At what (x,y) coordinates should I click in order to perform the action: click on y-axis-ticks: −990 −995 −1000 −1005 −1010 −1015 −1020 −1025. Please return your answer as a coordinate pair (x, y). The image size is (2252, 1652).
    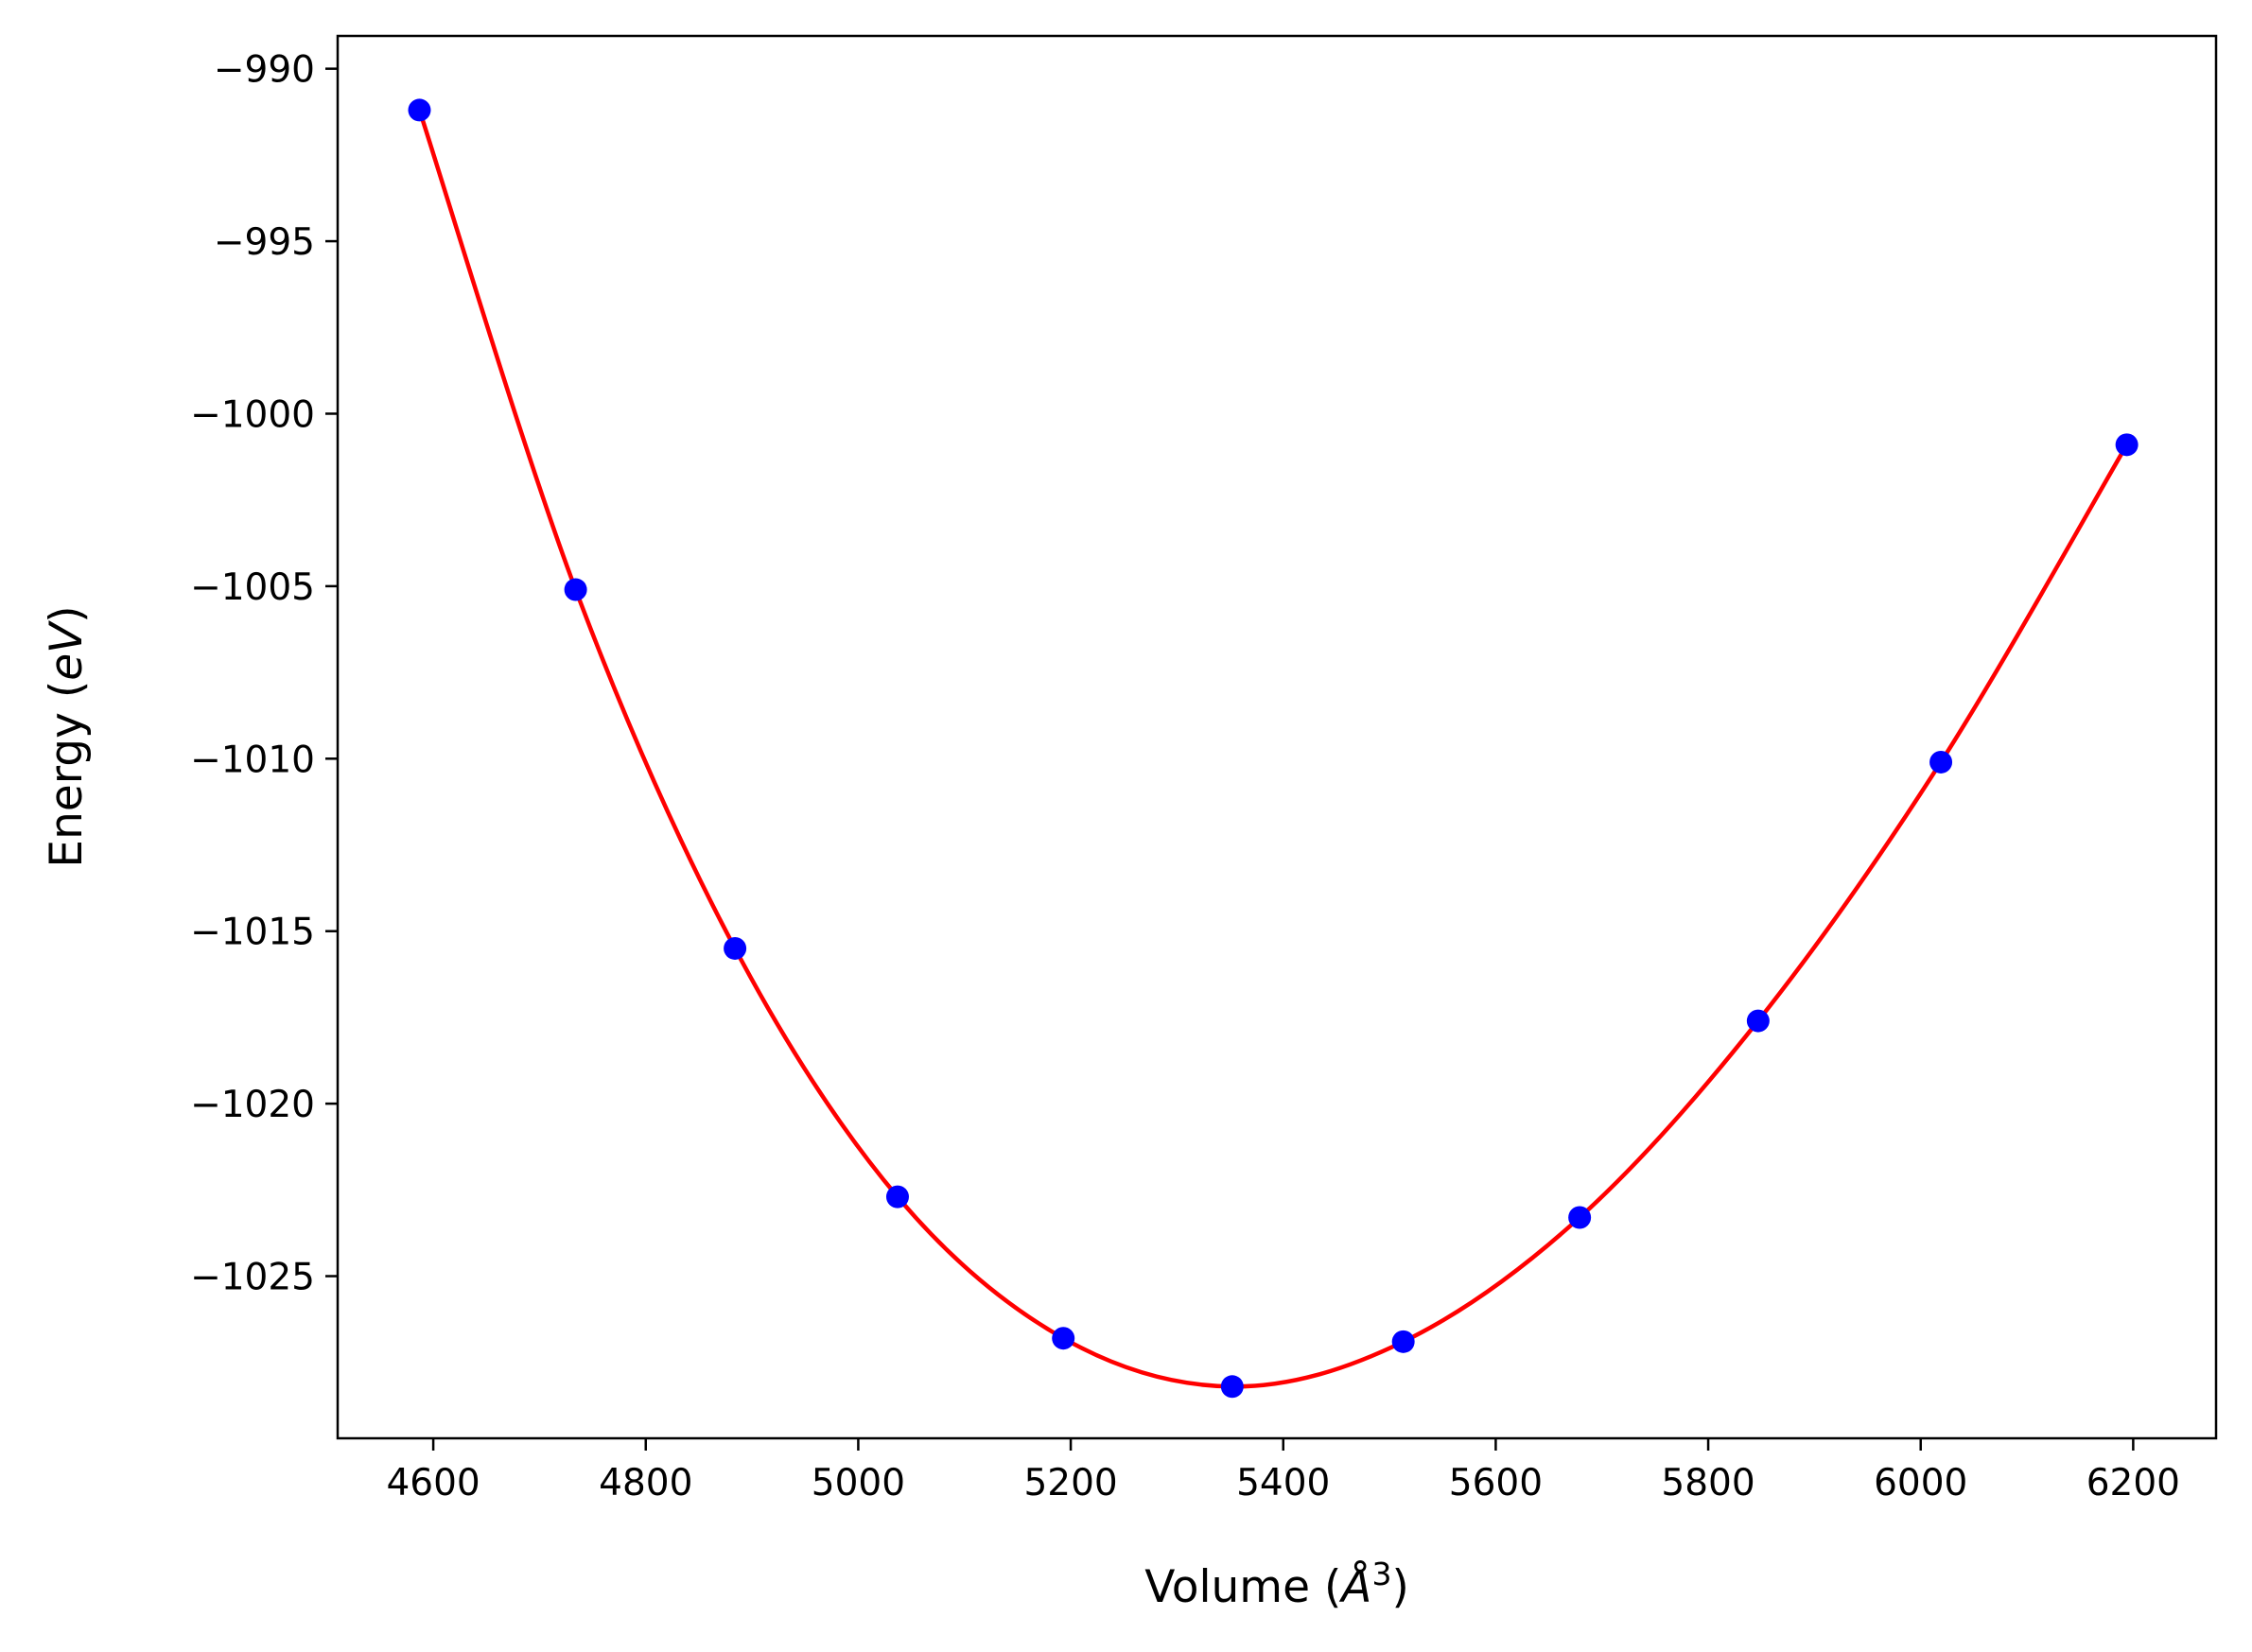
    Looking at the image, I should click on (264, 674).